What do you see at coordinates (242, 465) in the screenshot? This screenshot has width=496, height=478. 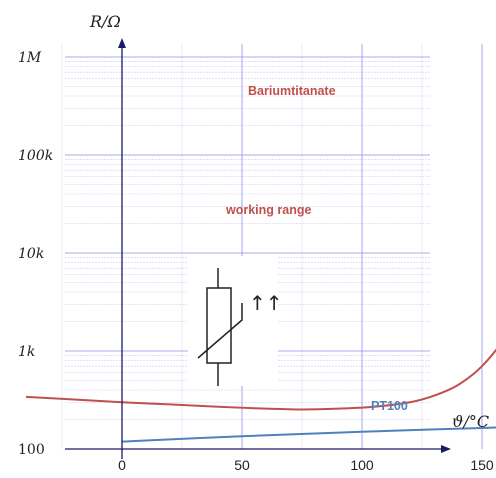 I see `x-tick-label: 50` at bounding box center [242, 465].